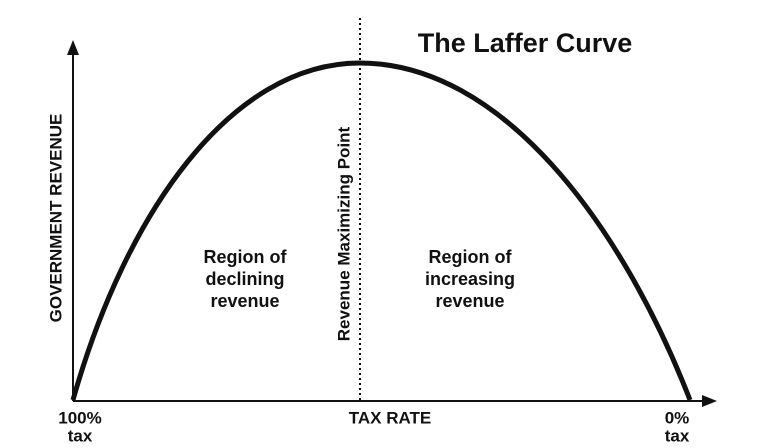 This screenshot has width=768, height=448. I want to click on region-text: declining, so click(244, 279).